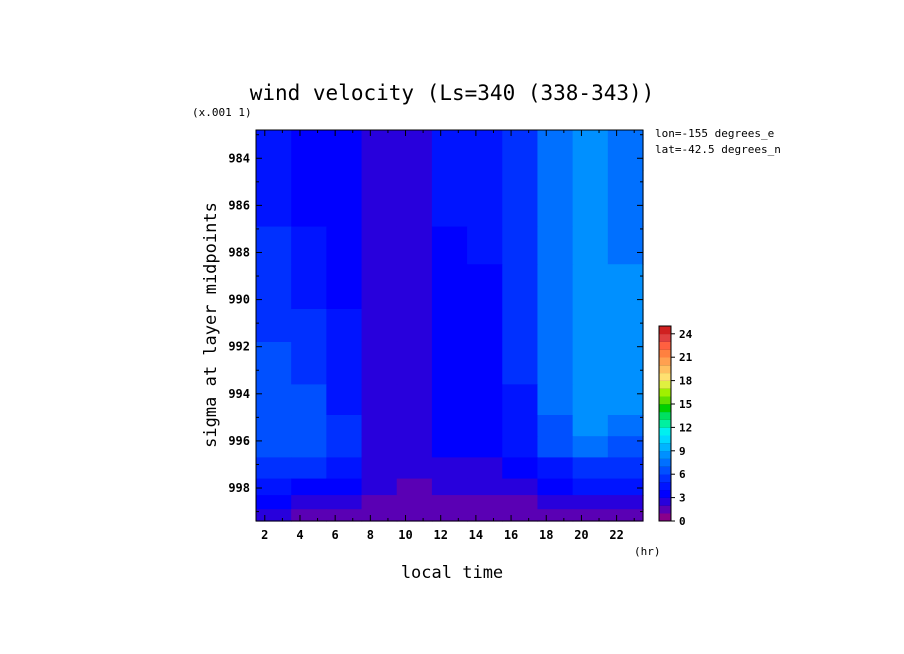 The image size is (904, 654). What do you see at coordinates (682, 498) in the screenshot?
I see `colorbar-tick-label: 3` at bounding box center [682, 498].